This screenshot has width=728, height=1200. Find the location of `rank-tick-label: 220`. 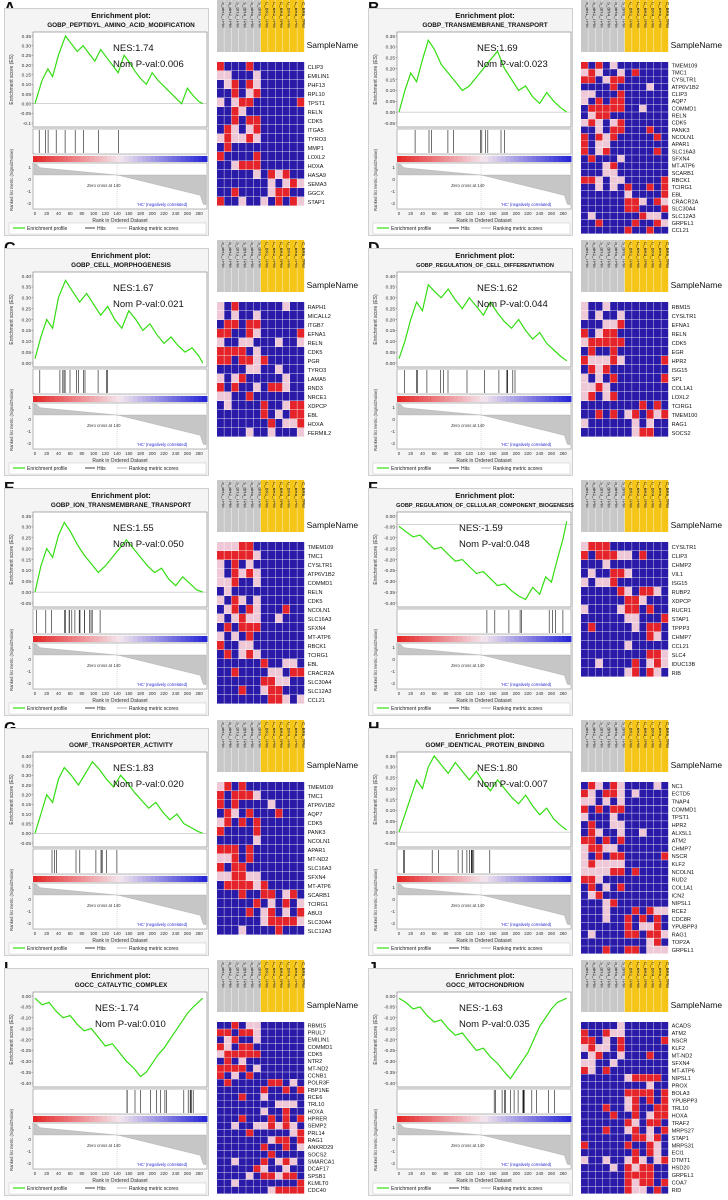

rank-tick-label: 220 is located at coordinates (528, 933).